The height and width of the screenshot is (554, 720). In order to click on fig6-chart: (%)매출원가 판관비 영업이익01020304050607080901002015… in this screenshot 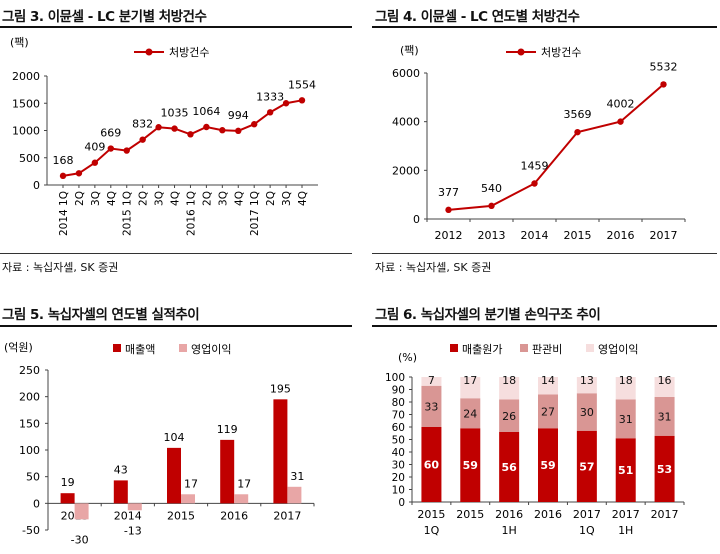, I will do `click(535, 440)`.